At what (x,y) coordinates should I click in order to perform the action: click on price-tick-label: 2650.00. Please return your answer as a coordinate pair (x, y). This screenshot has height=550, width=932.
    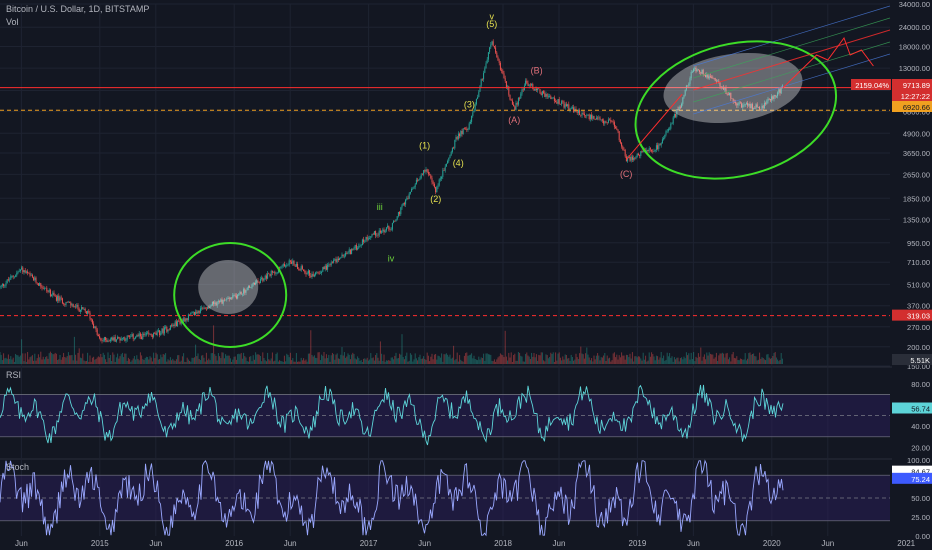
    Looking at the image, I should click on (916, 174).